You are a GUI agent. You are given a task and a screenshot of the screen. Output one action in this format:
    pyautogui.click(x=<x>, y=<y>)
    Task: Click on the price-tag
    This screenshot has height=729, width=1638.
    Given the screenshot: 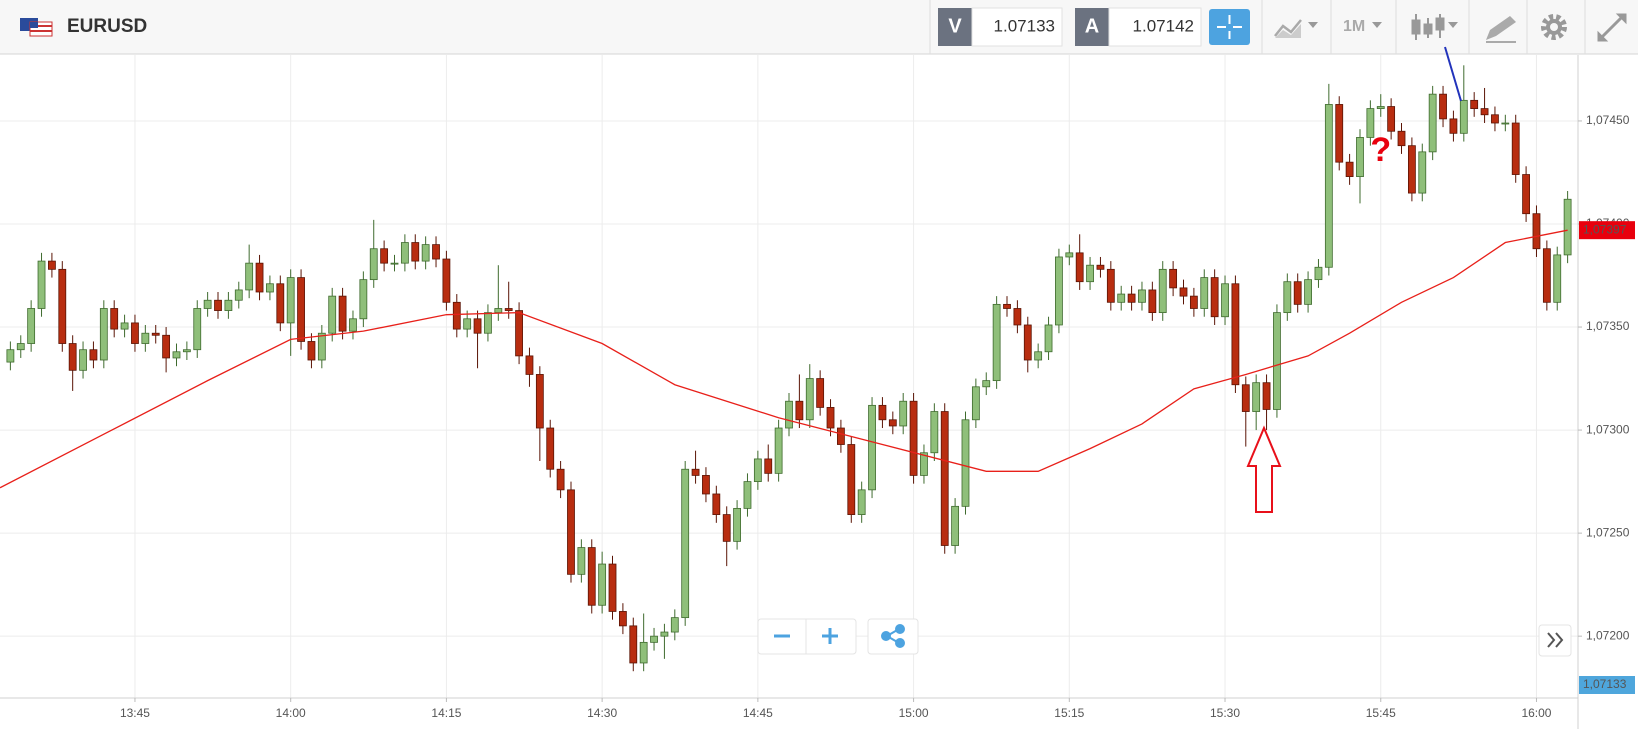 What is the action you would take?
    pyautogui.click(x=1607, y=685)
    